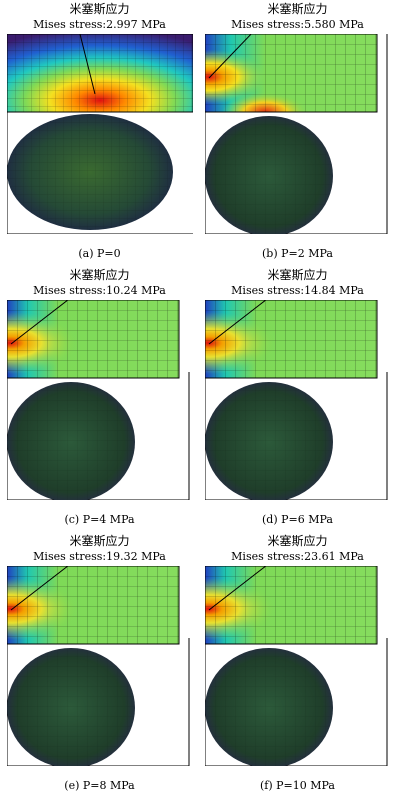 This screenshot has height=800, width=400. I want to click on panel-title-stress: Mises stress:14.84 MPa, so click(297, 290).